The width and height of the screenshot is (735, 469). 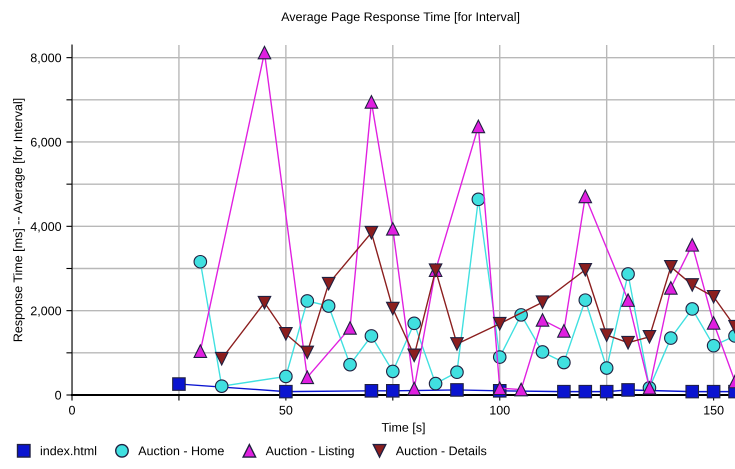 I want to click on legend-label: Auction - Listing, so click(x=310, y=452).